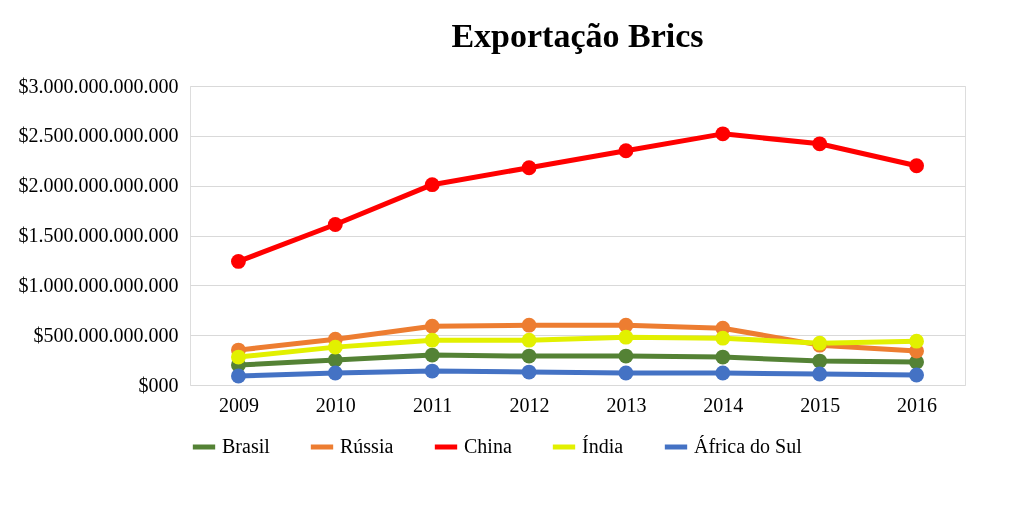 Image resolution: width=1029 pixels, height=517 pixels. I want to click on chart-title: Exportação Brics, so click(577, 35).